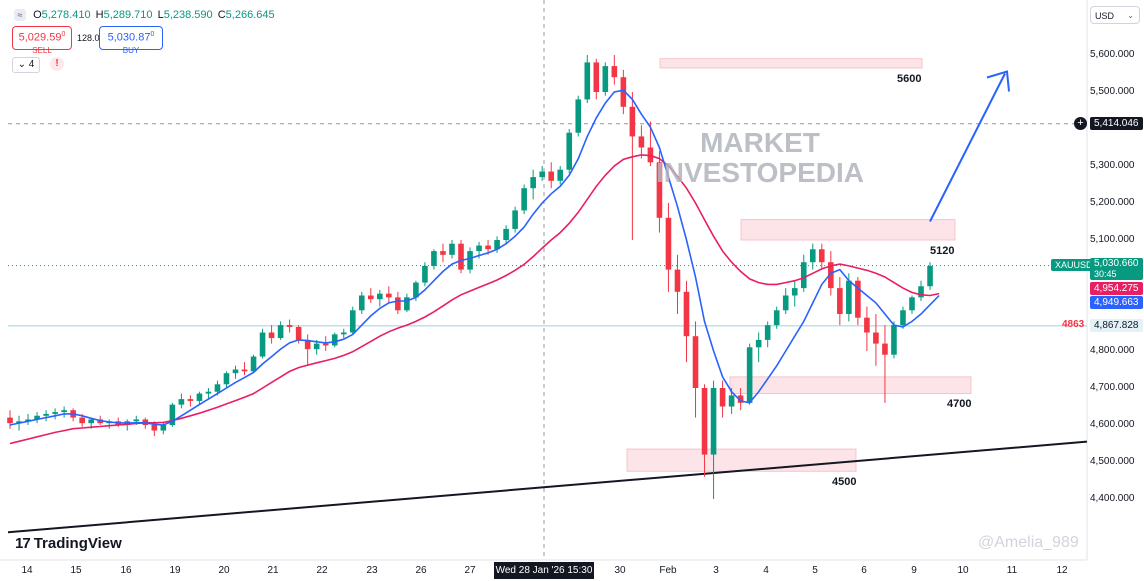 Image resolution: width=1144 pixels, height=581 pixels. I want to click on price-tick-label: 4,400.000, so click(1112, 498).